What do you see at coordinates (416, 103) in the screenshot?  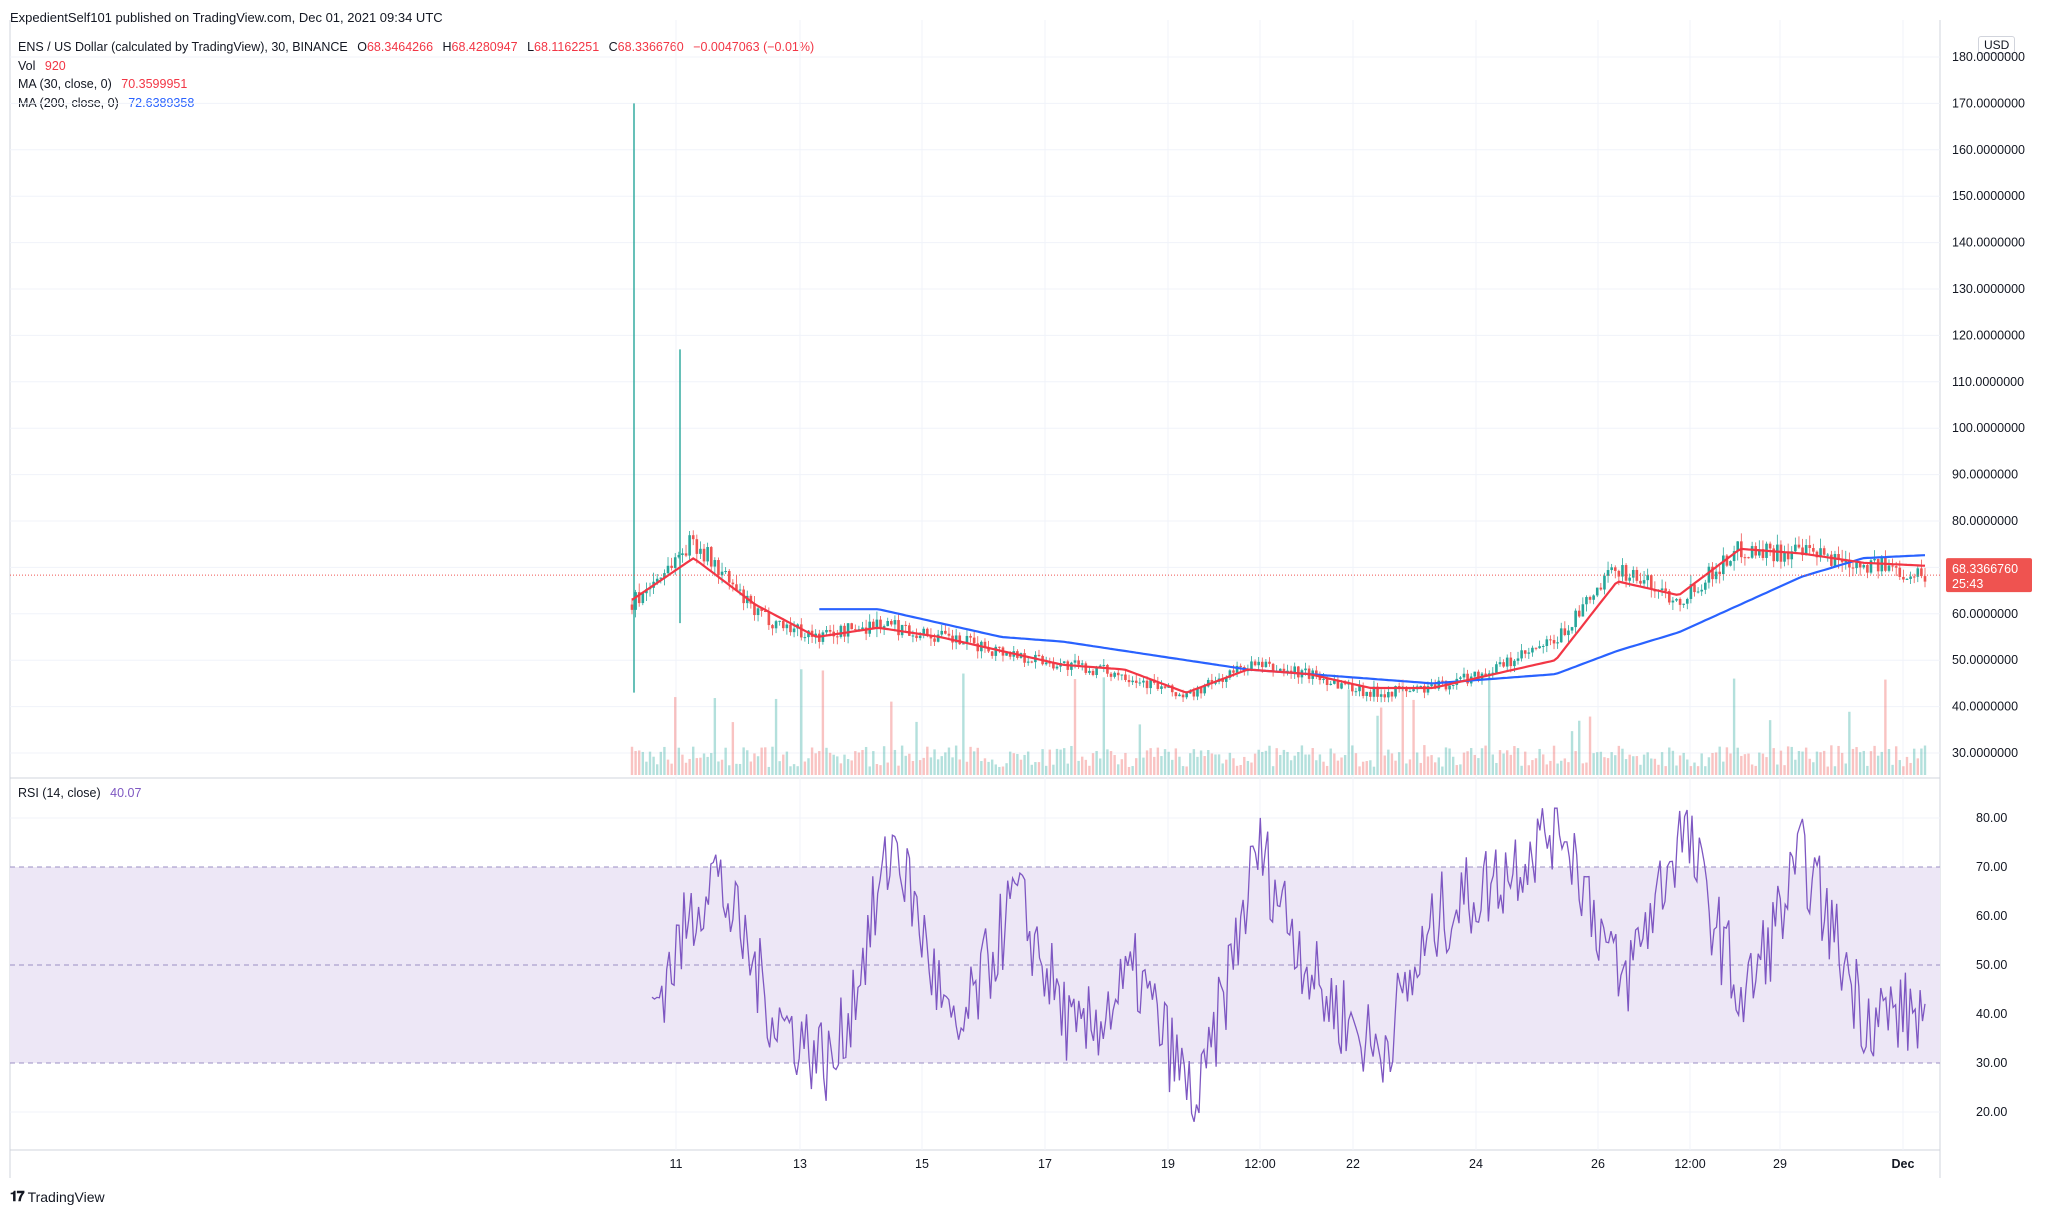 I see `ma200-row: MA (200, close, 0) 72.6389358` at bounding box center [416, 103].